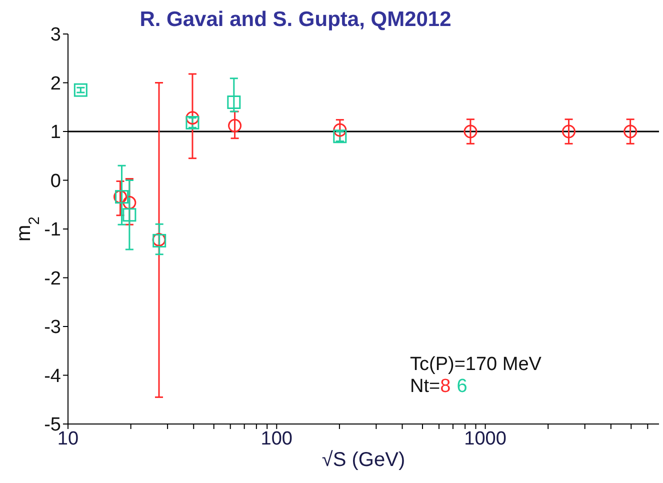 This screenshot has width=663, height=483. What do you see at coordinates (52, 327) in the screenshot?
I see `y-tick-label: -3` at bounding box center [52, 327].